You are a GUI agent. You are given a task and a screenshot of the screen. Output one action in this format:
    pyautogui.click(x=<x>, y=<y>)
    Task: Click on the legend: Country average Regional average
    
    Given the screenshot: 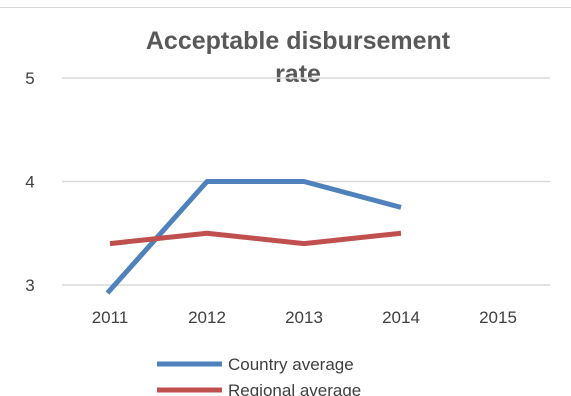 What is the action you would take?
    pyautogui.click(x=259, y=375)
    